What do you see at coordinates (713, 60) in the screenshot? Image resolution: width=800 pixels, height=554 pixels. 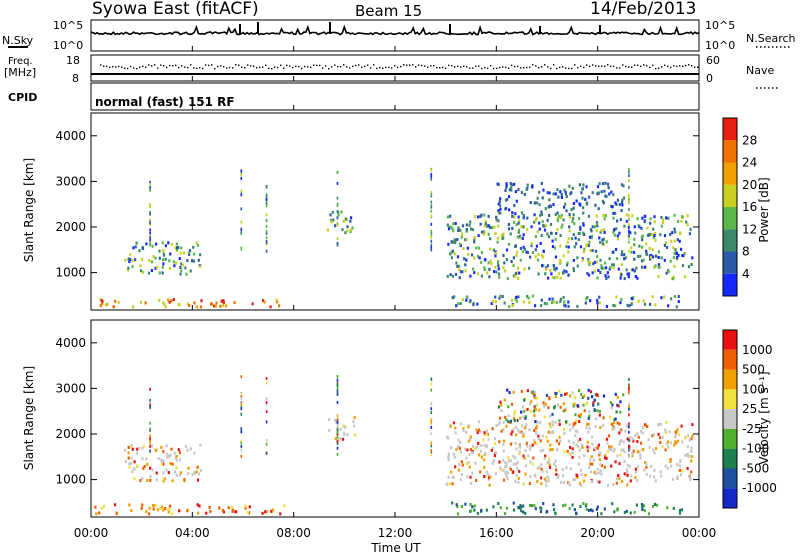 I see `nave-tick-top: 60` at bounding box center [713, 60].